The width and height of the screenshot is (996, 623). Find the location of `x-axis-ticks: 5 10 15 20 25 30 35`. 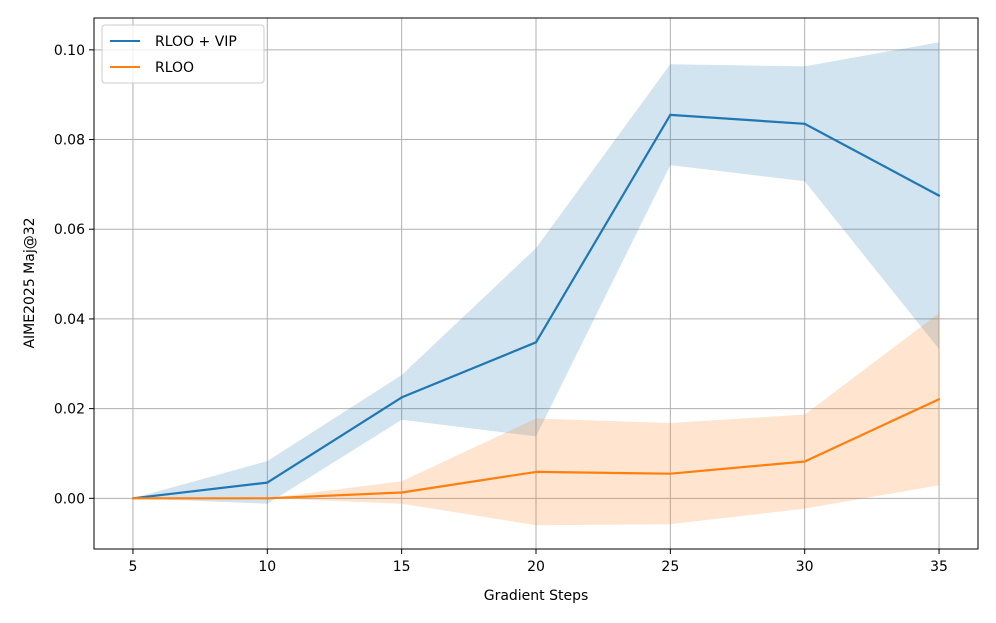

x-axis-ticks: 5 10 15 20 25 30 35 is located at coordinates (538, 562).